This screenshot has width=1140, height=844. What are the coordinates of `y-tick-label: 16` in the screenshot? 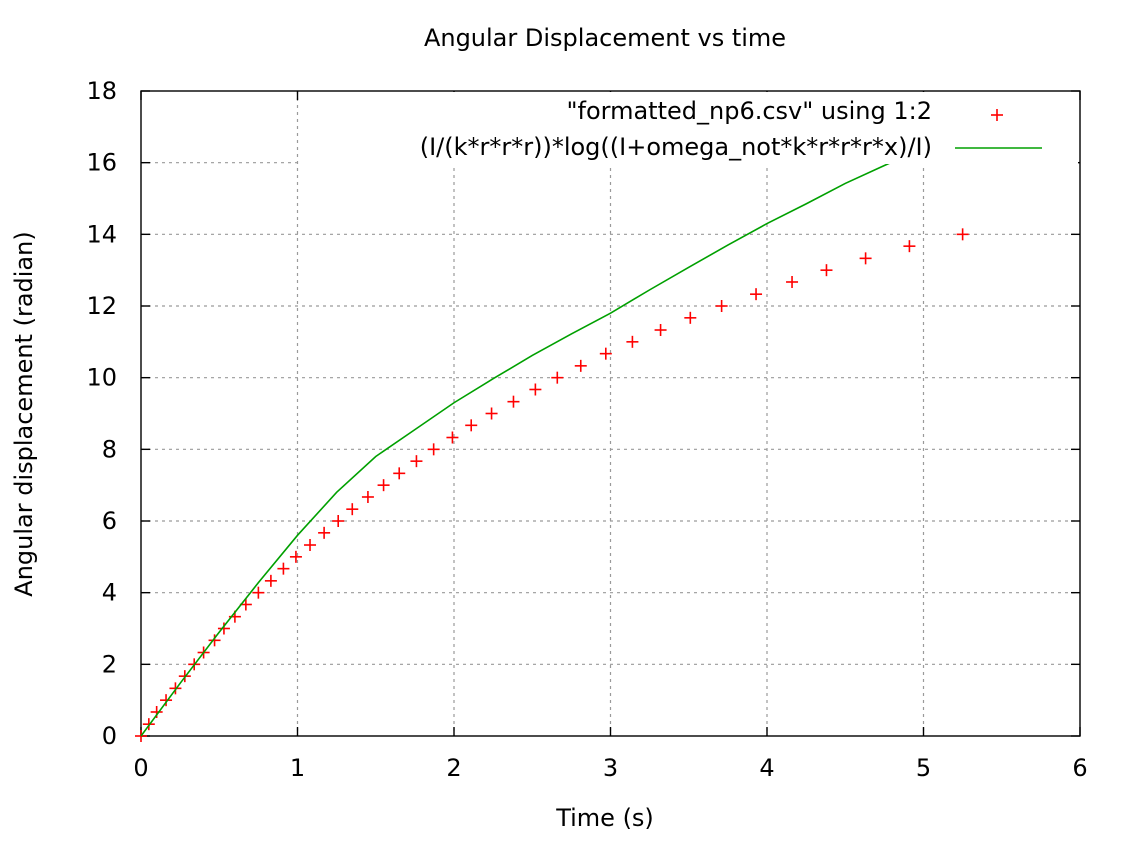 It's located at (101, 163).